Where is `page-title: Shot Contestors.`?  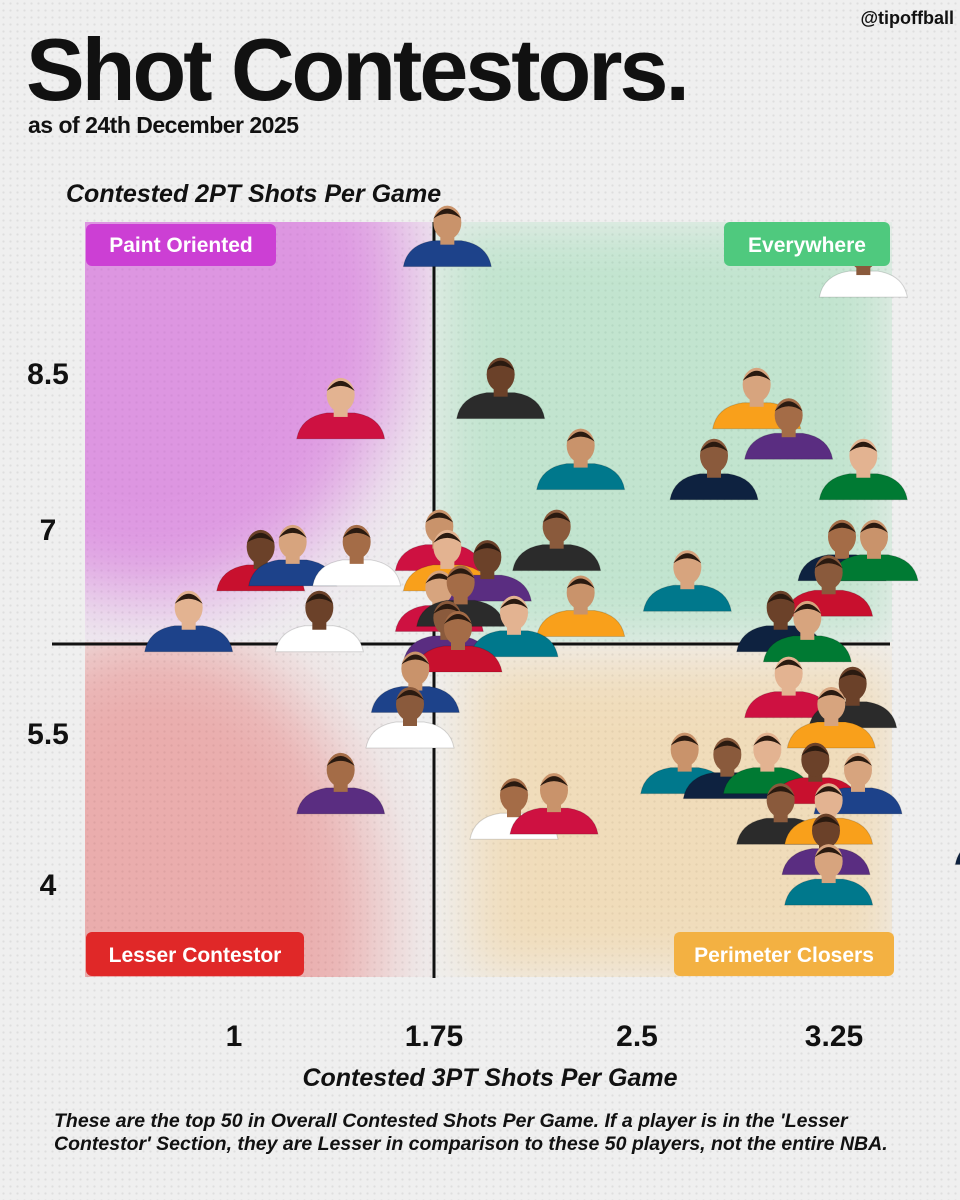
page-title: Shot Contestors. is located at coordinates (358, 69).